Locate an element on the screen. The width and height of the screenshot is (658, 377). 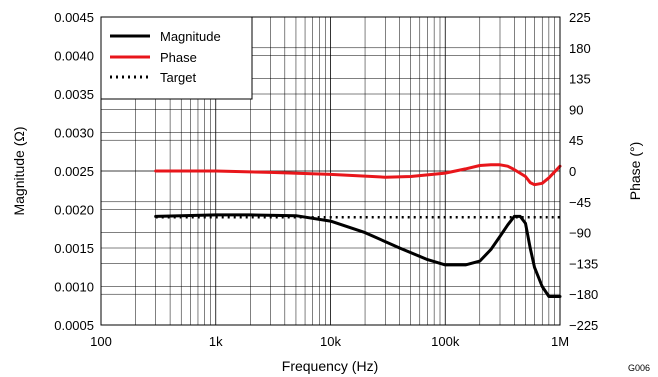
legend: Magnitude Phase Target is located at coordinates (176, 58).